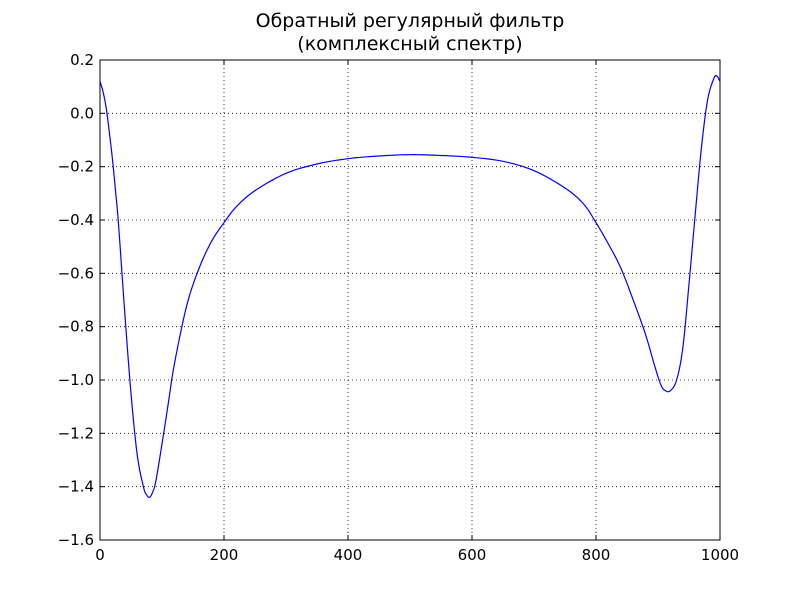 The height and width of the screenshot is (600, 800). I want to click on y-tick-label: −1.0, so click(76, 380).